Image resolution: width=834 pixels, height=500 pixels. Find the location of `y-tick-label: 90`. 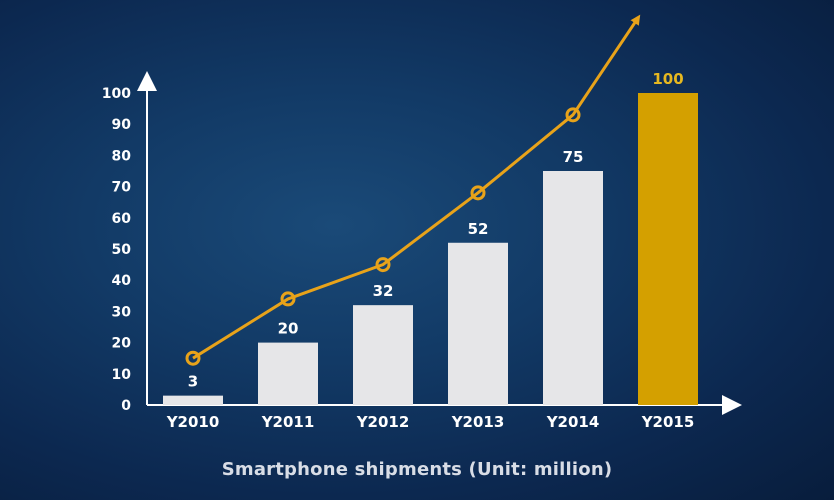

y-tick-label: 90 is located at coordinates (122, 125).